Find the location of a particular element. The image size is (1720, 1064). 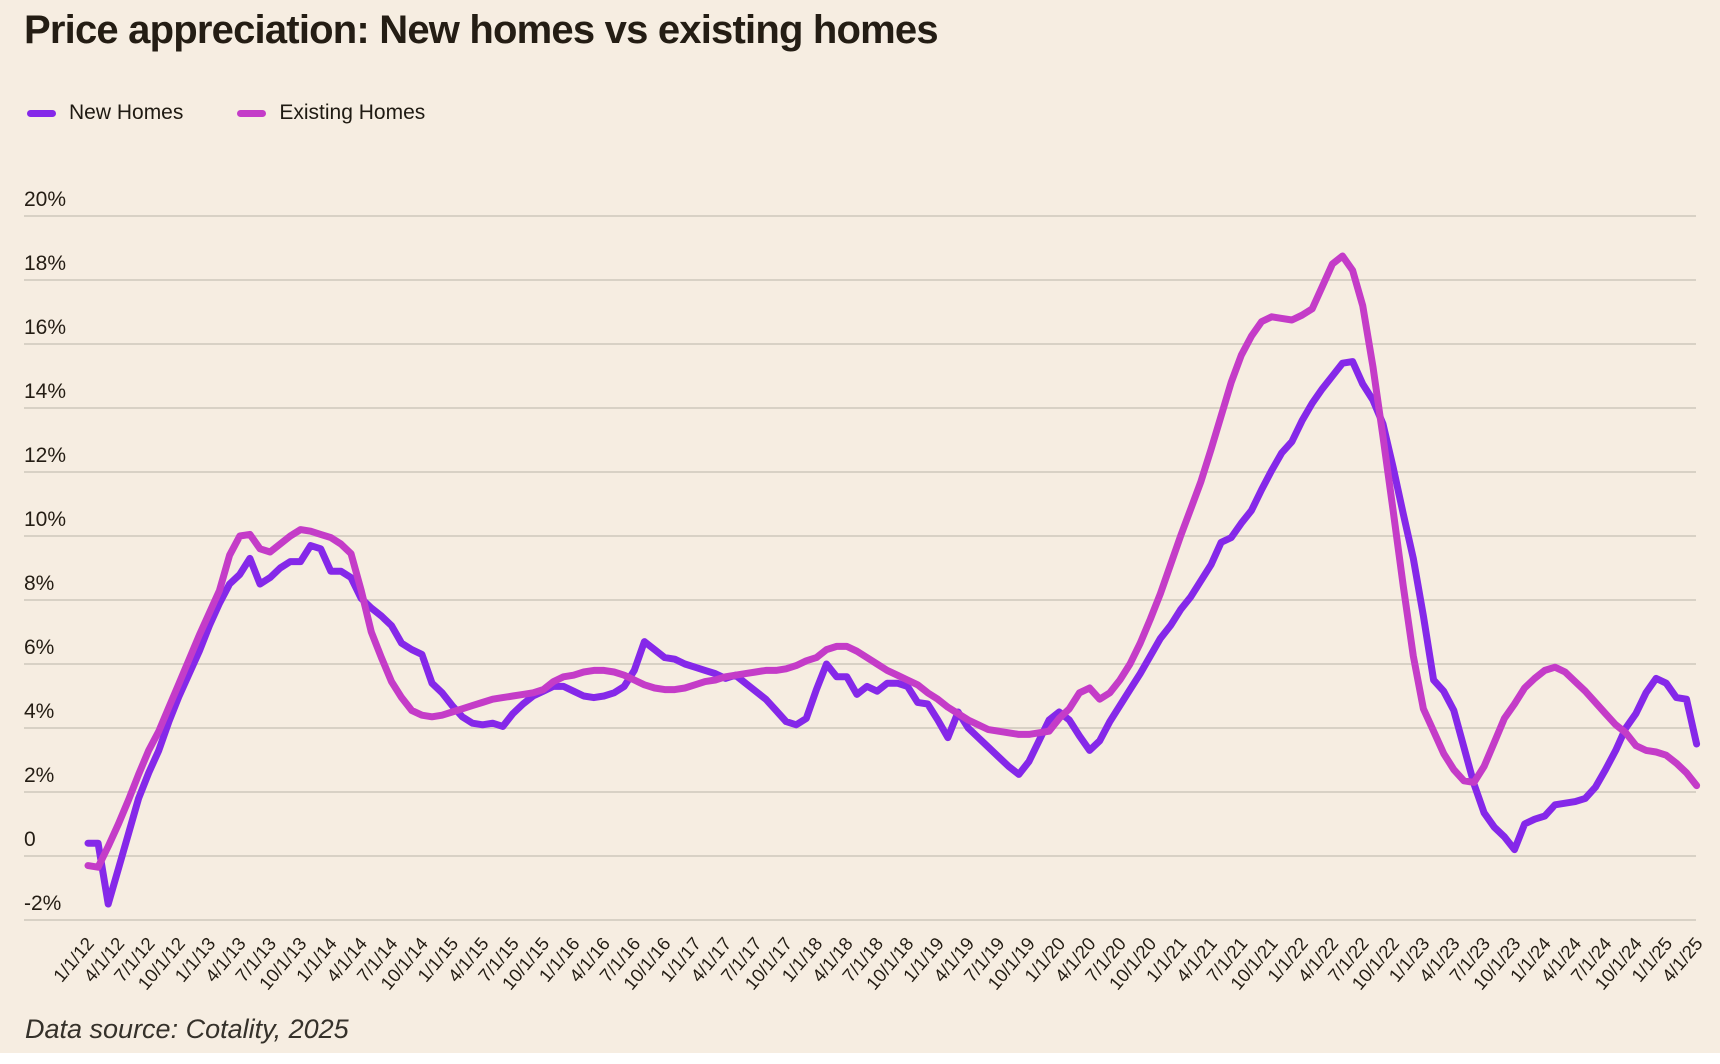

svg-text: 4% is located at coordinates (39, 711).